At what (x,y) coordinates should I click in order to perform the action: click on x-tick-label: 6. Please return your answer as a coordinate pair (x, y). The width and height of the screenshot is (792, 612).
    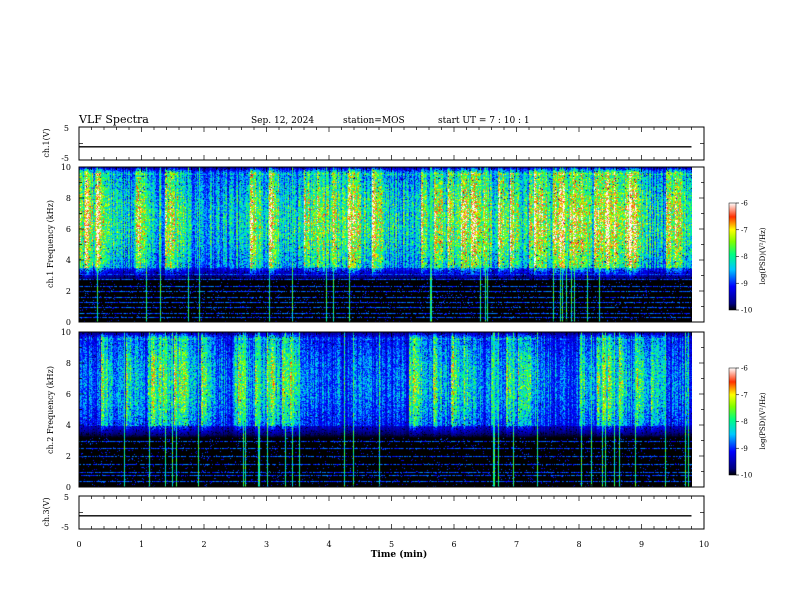
    Looking at the image, I should click on (453, 544).